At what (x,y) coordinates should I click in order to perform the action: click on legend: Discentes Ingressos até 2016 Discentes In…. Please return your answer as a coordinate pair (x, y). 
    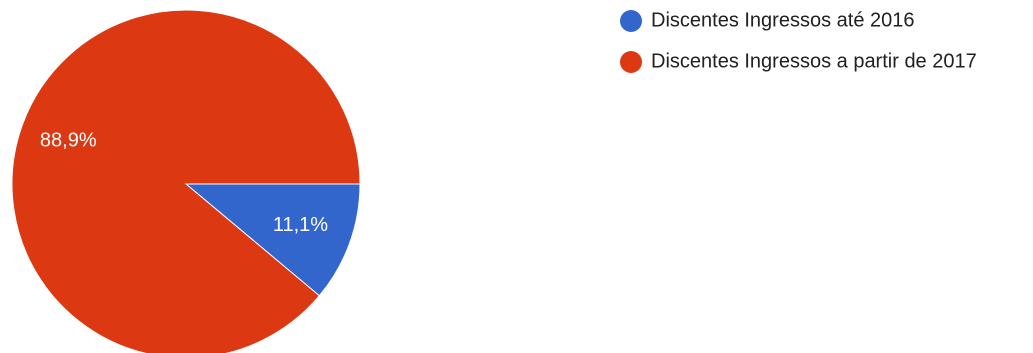
    Looking at the image, I should click on (798, 41).